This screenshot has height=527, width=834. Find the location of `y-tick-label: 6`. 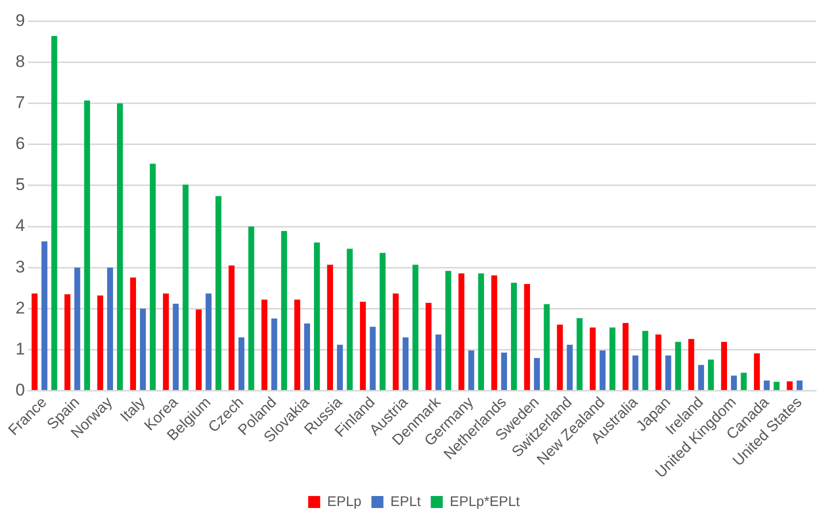

y-tick-label: 6 is located at coordinates (20, 144).